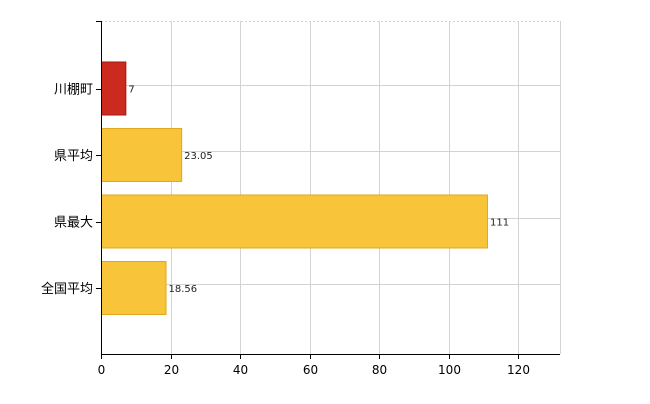  What do you see at coordinates (131, 90) in the screenshot?
I see `bar-value-label: 7` at bounding box center [131, 90].